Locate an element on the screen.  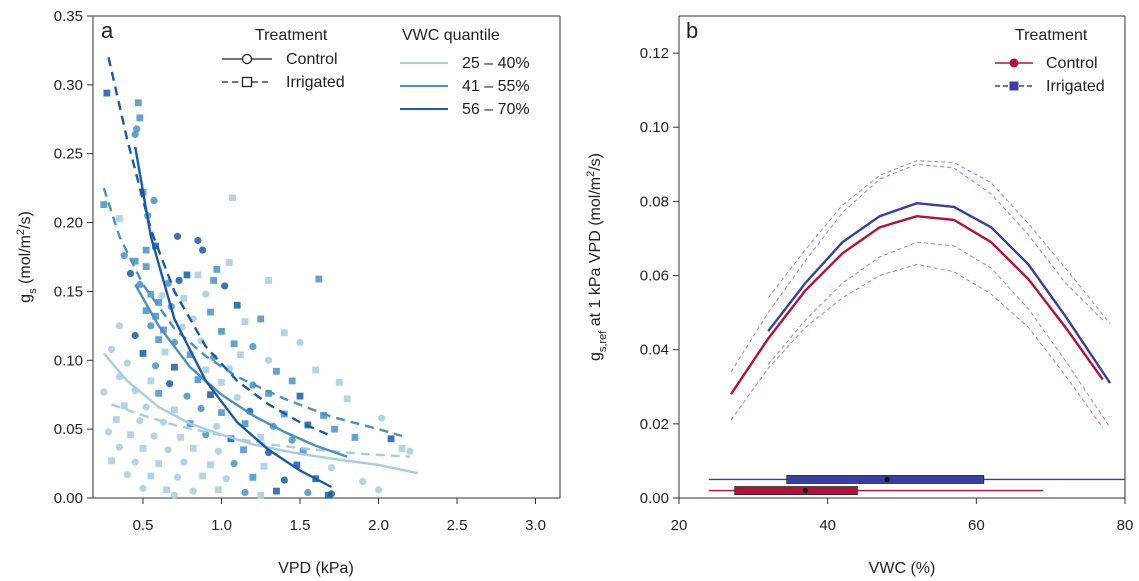
x-tick-label: 1.5 is located at coordinates (300, 525).